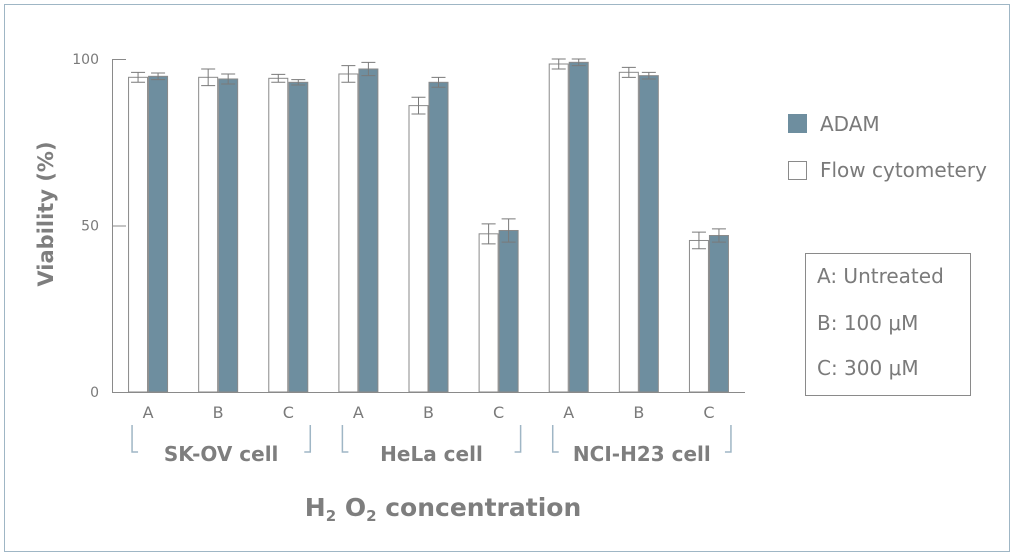 The width and height of the screenshot is (1017, 559). What do you see at coordinates (867, 323) in the screenshot?
I see `key-item-b: B: 100 μM` at bounding box center [867, 323].